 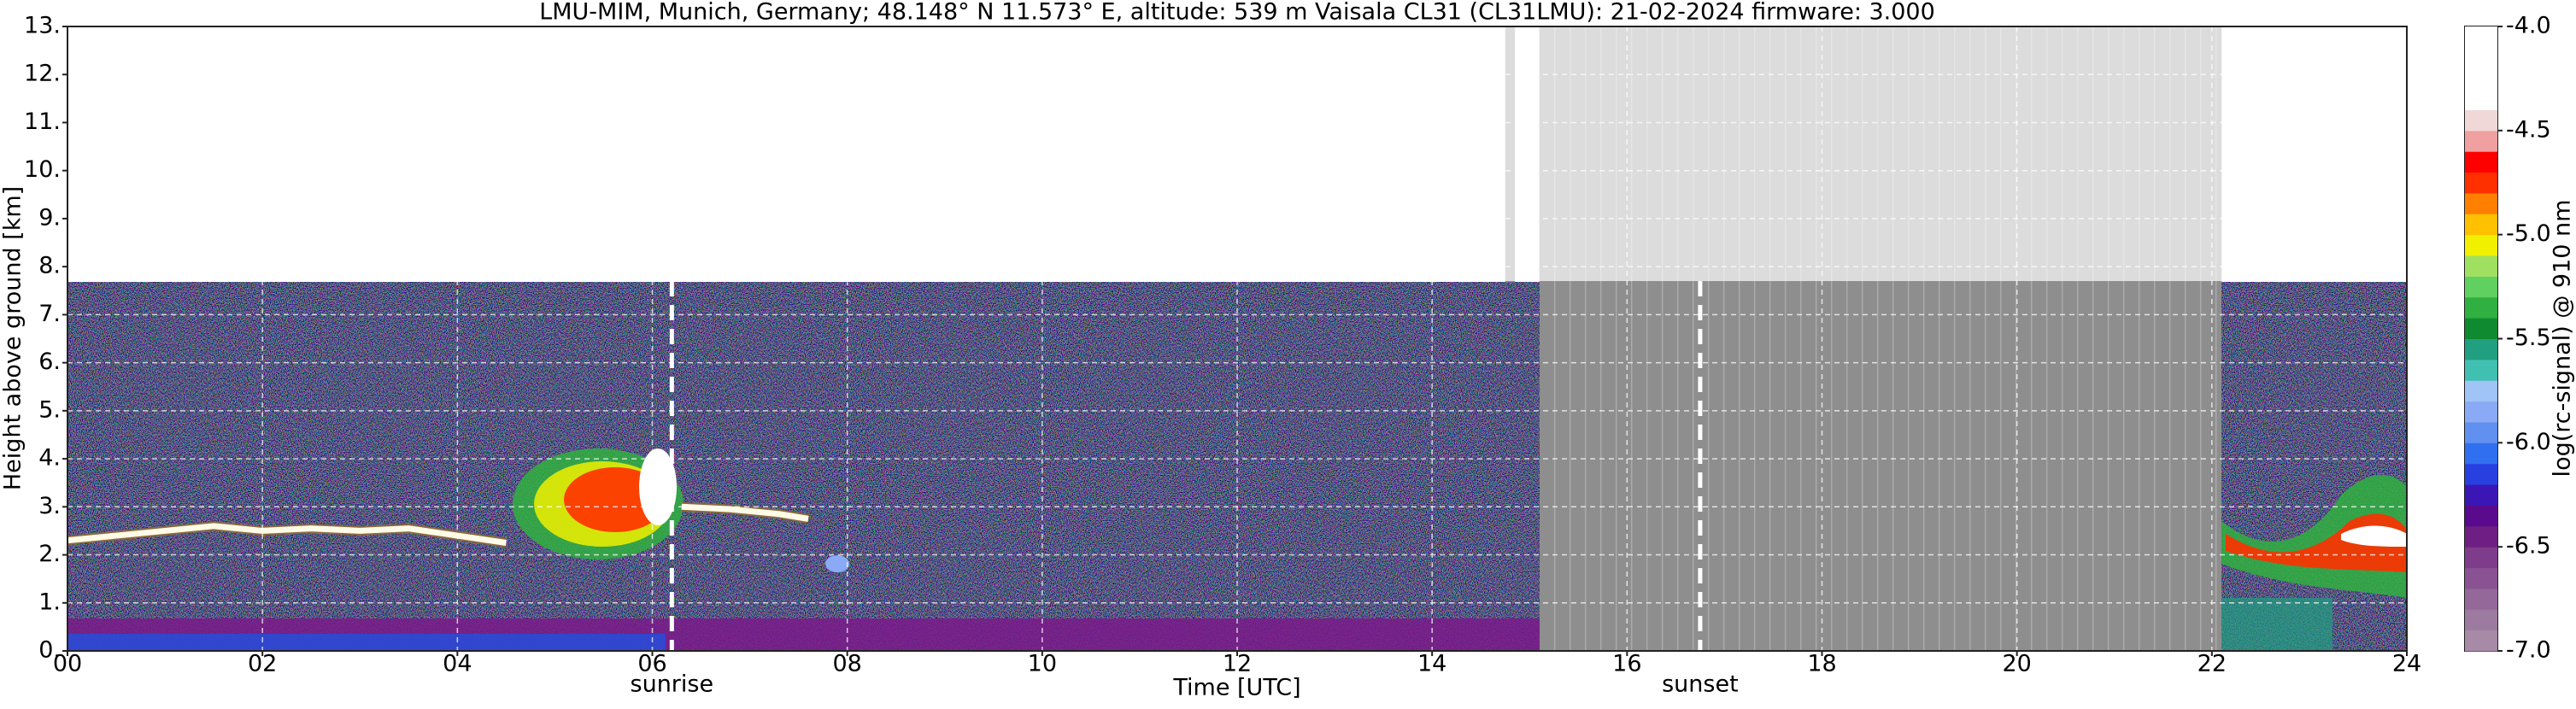 I want to click on y-tick-label: 11., so click(x=42, y=121).